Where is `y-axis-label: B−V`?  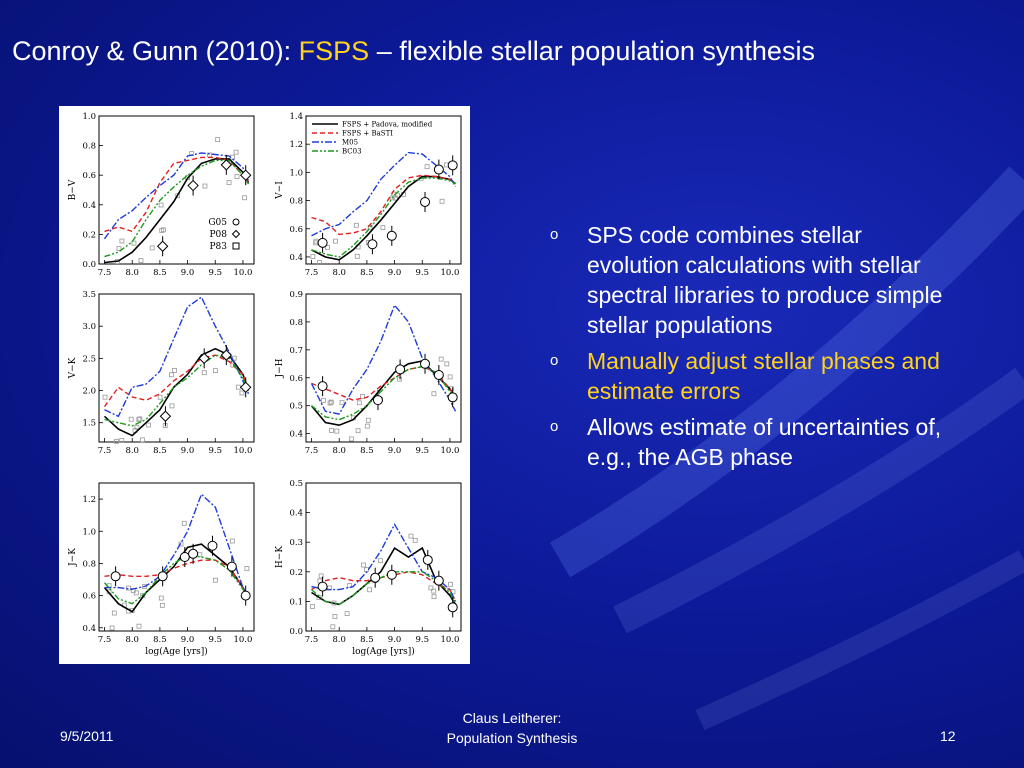
y-axis-label: B−V is located at coordinates (73, 189).